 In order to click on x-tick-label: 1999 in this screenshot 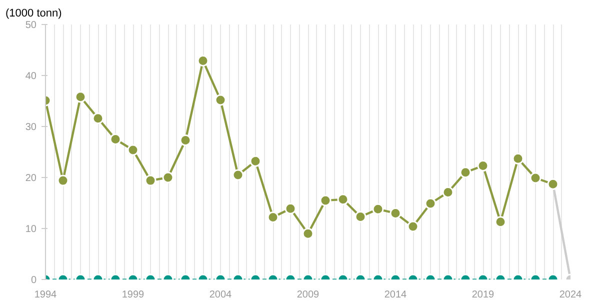, I will do `click(133, 295)`.